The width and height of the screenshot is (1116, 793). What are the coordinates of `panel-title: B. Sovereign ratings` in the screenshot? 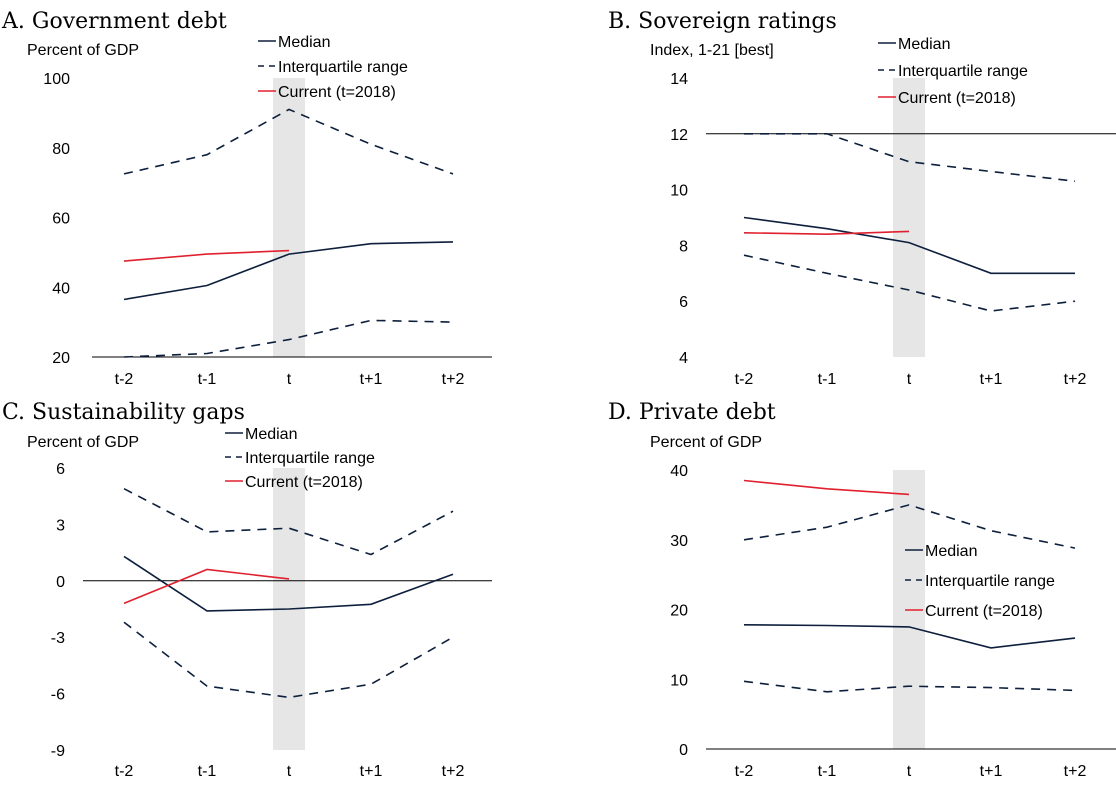 It's located at (722, 21).